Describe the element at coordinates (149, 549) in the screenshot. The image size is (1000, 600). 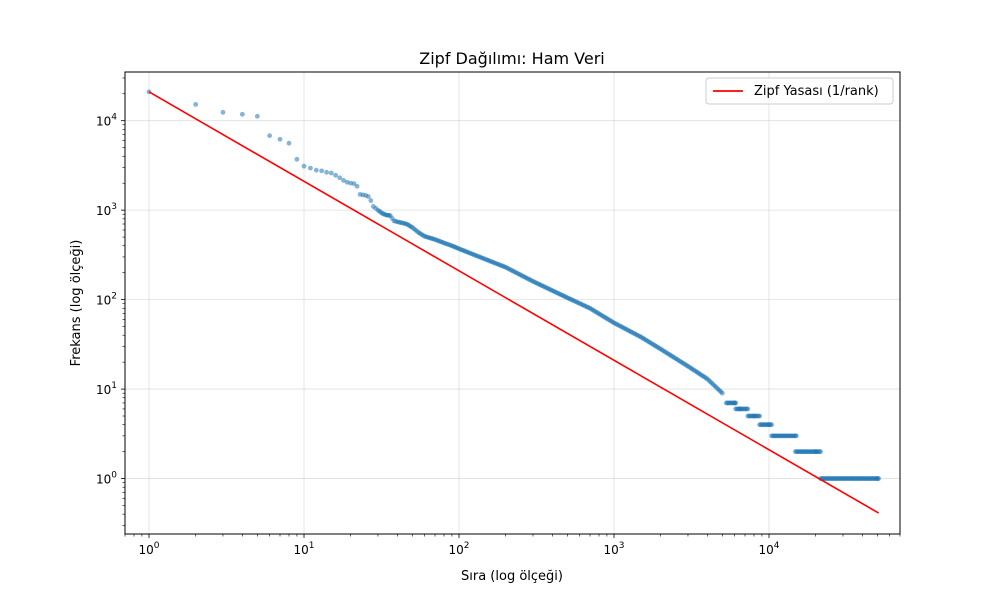
I see `x-tick-label: 10⁰` at that location.